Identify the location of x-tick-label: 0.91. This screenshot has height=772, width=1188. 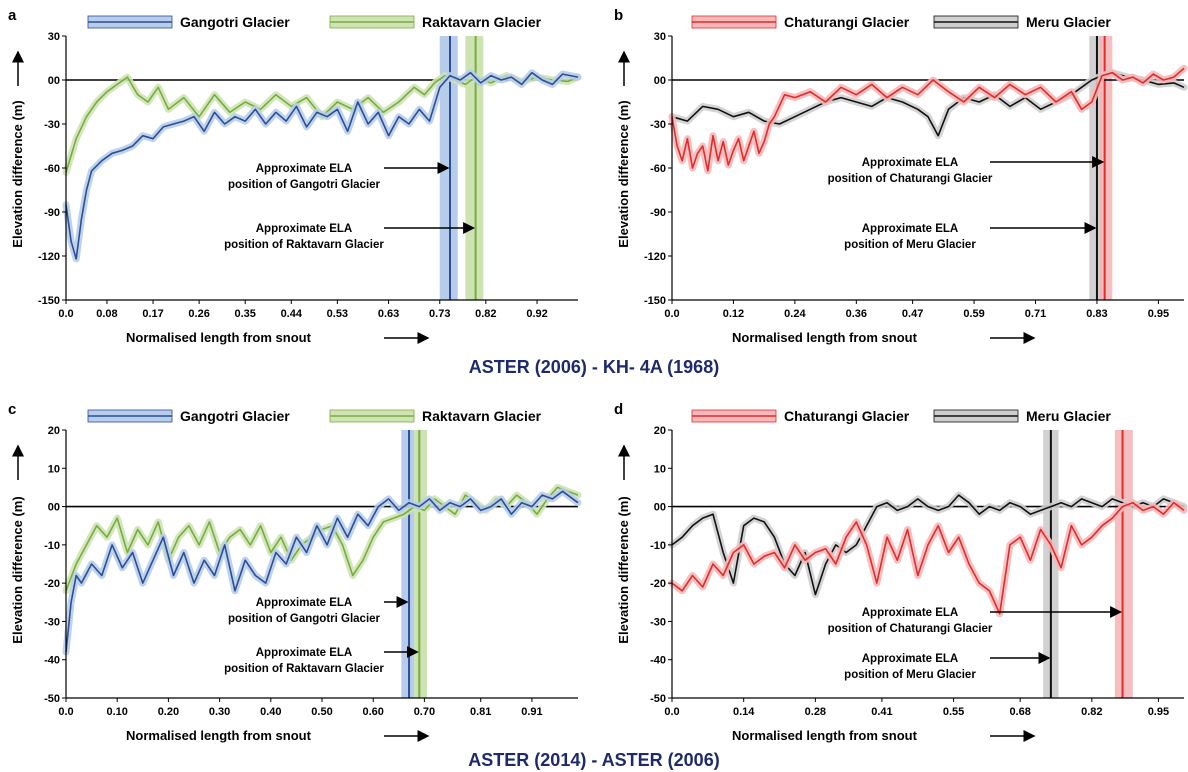
(531, 712).